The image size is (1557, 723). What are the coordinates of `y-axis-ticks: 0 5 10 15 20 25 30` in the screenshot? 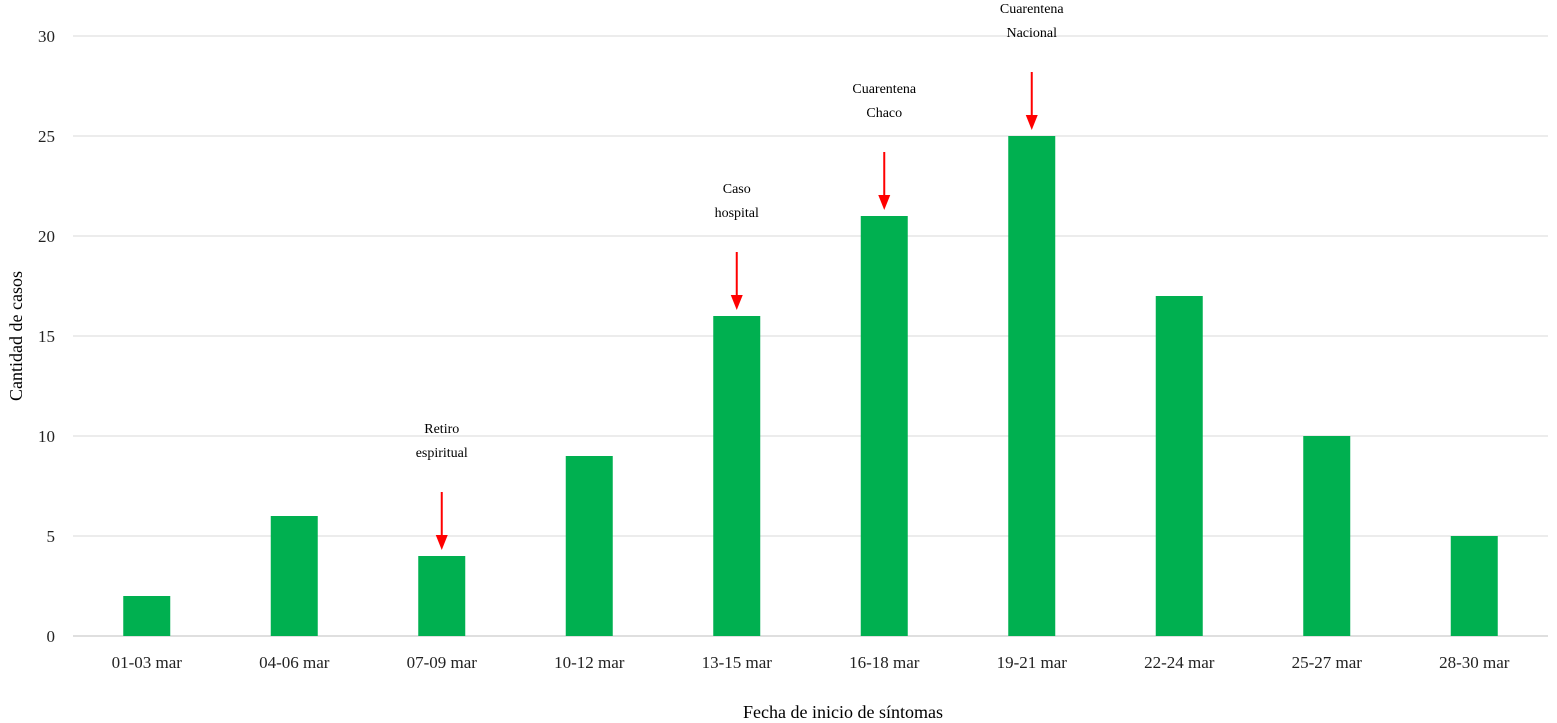 It's located at (46, 336).